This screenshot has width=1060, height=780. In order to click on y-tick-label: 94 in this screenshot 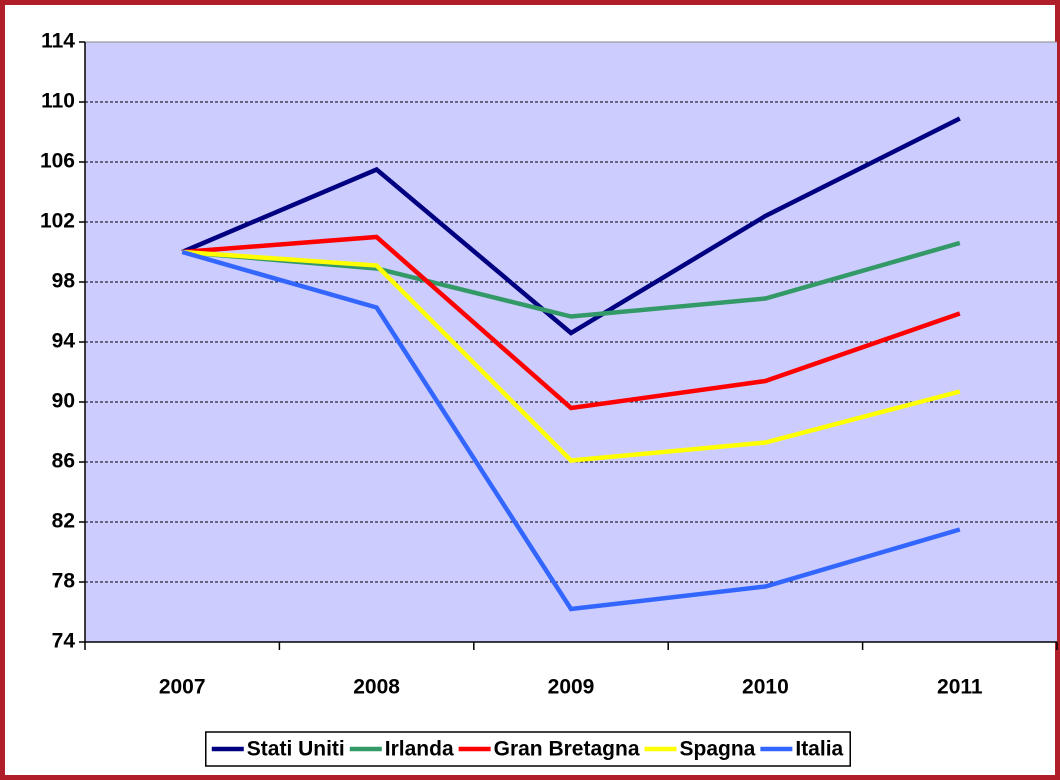, I will do `click(64, 341)`.